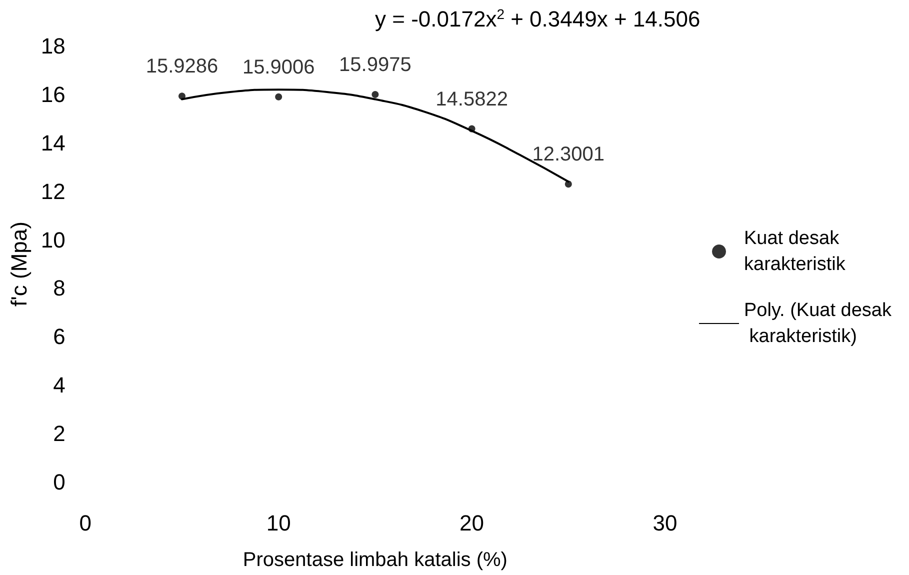 The width and height of the screenshot is (909, 575). What do you see at coordinates (53, 191) in the screenshot?
I see `y-tick-label: 12` at bounding box center [53, 191].